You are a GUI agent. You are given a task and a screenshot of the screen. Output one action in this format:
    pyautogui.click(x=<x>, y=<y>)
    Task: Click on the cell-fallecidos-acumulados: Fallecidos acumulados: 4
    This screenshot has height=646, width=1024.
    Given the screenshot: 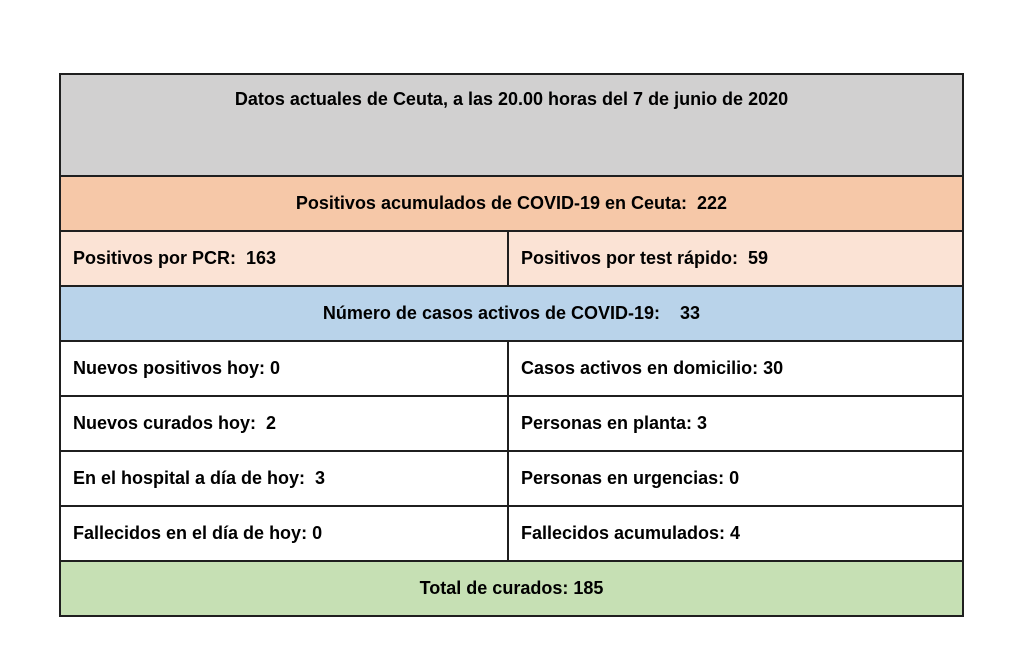 What is the action you would take?
    pyautogui.click(x=735, y=533)
    